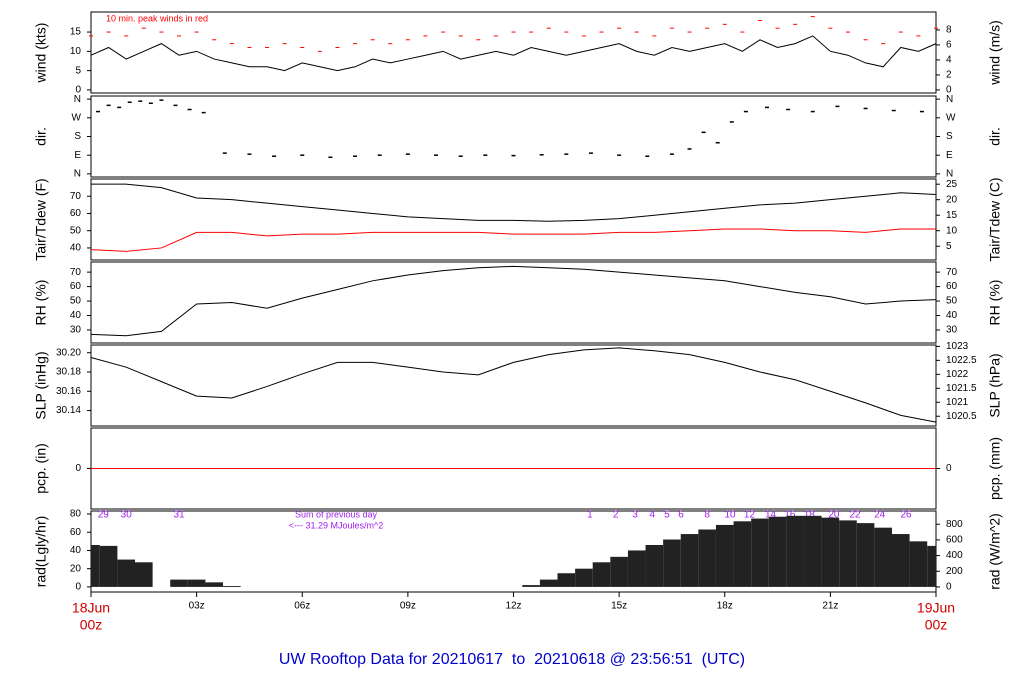 This screenshot has width=1024, height=700. I want to click on hour-label: 2, so click(616, 515).